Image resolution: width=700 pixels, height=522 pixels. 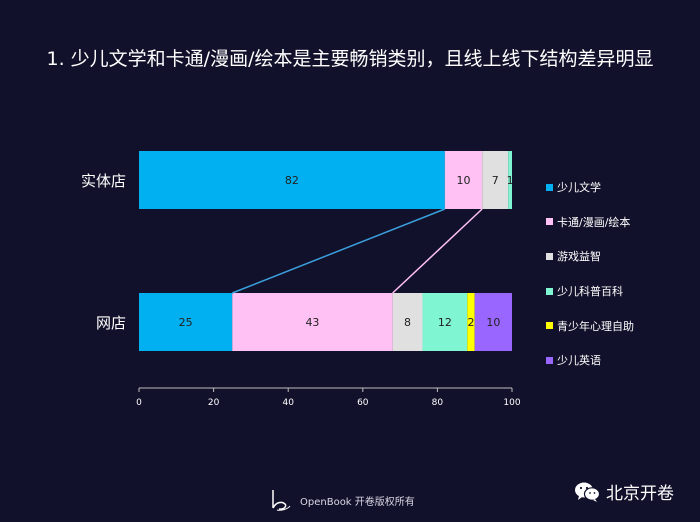 I want to click on openbook-logo-icon, so click(x=281, y=500).